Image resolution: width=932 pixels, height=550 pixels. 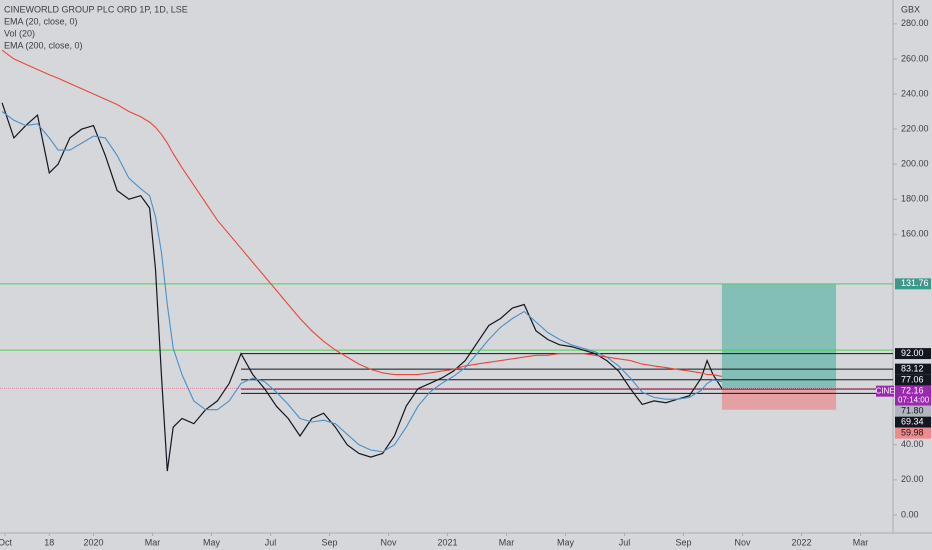 I want to click on indicator-label: EMA (200, close, 0), so click(x=43, y=45).